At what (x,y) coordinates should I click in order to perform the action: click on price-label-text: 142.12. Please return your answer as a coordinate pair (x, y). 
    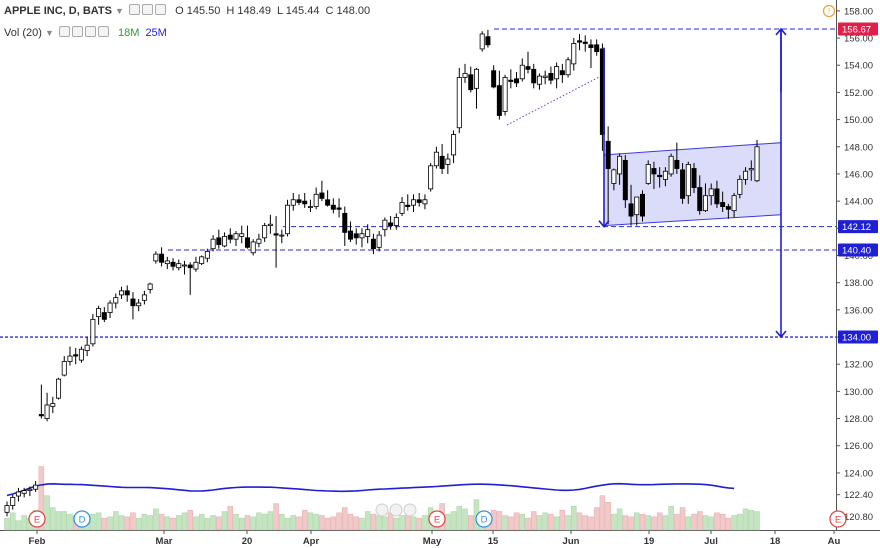
    Looking at the image, I should click on (856, 227).